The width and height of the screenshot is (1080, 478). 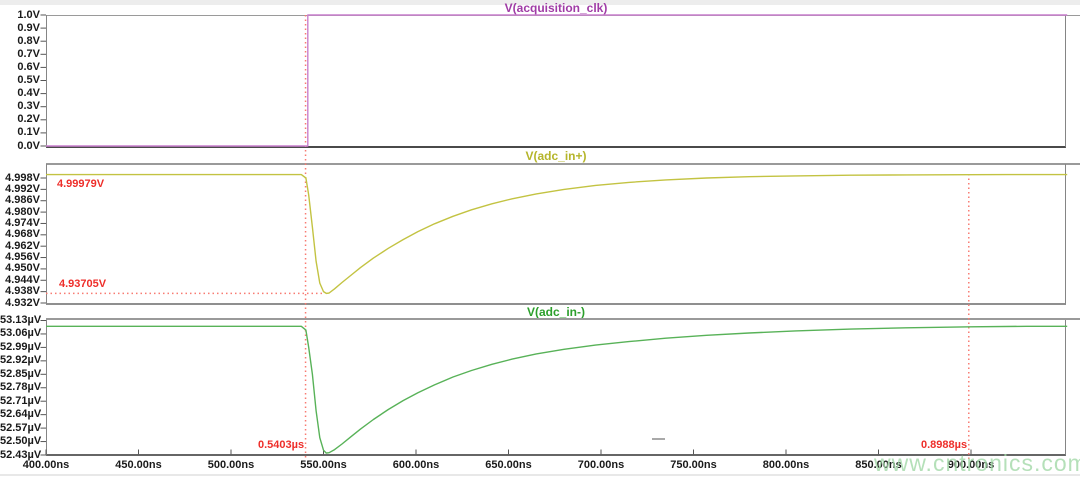 What do you see at coordinates (28, 14) in the screenshot?
I see `y-tick-label: 1.0V` at bounding box center [28, 14].